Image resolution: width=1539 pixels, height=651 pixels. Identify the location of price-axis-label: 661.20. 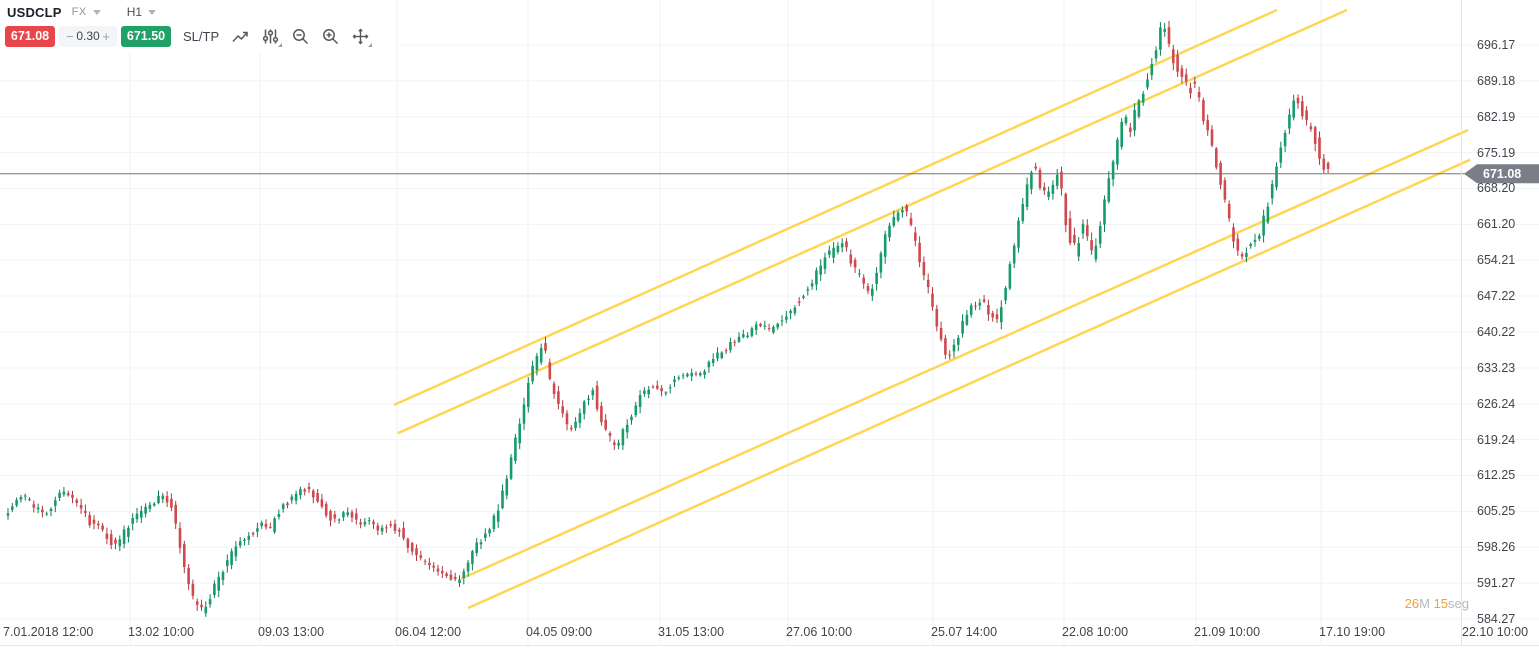
(1496, 224).